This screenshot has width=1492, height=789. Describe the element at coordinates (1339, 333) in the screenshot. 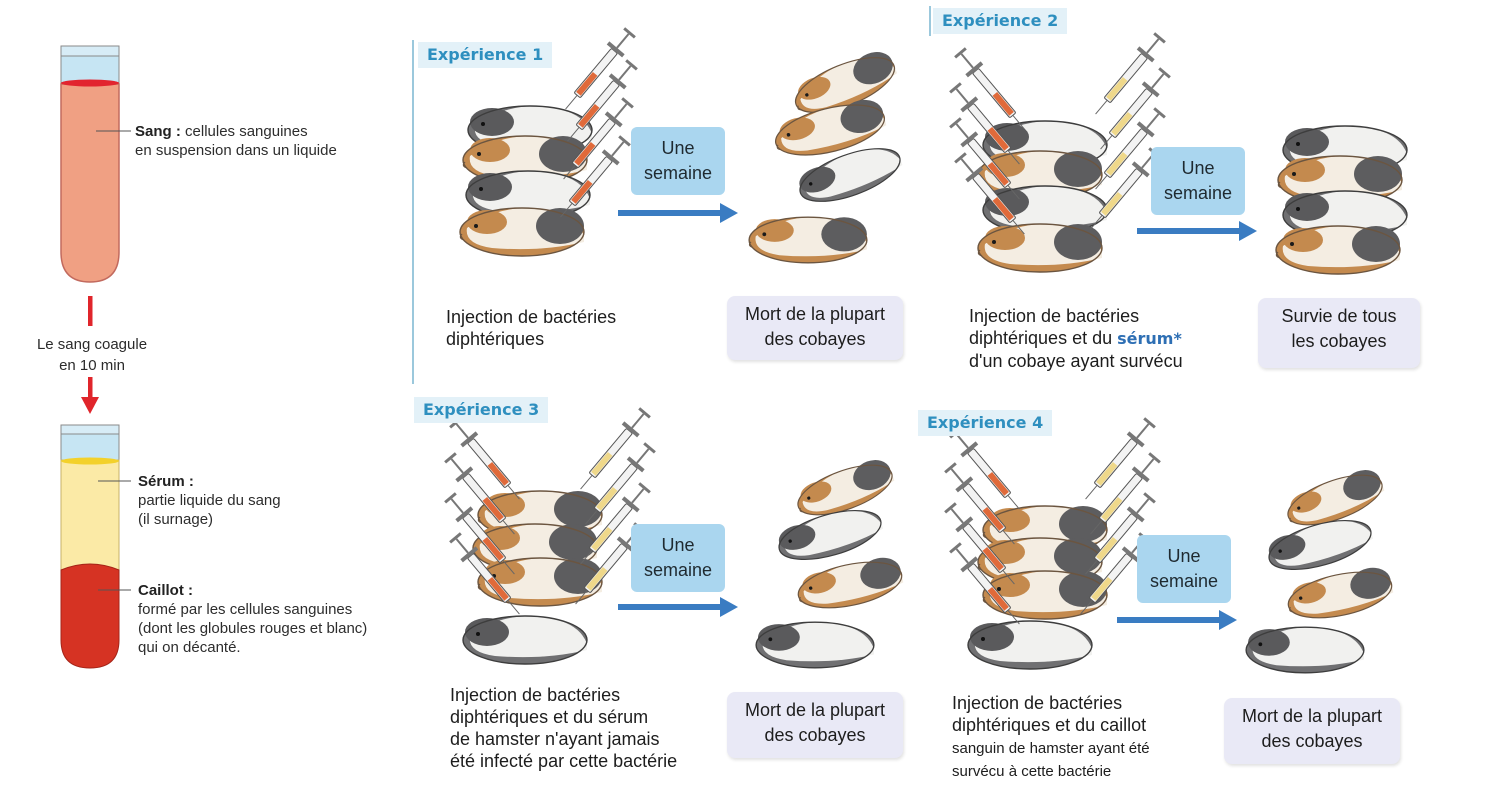

I see `exp2-result-box: Survie de tous les cobayes` at that location.